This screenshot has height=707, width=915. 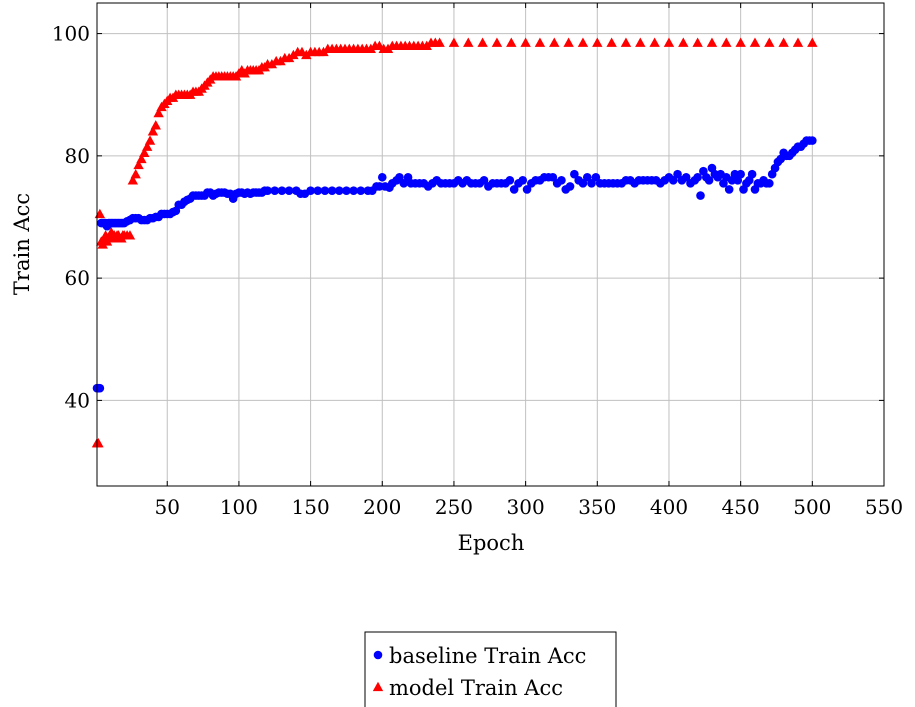 I want to click on legend-box, so click(x=490, y=669).